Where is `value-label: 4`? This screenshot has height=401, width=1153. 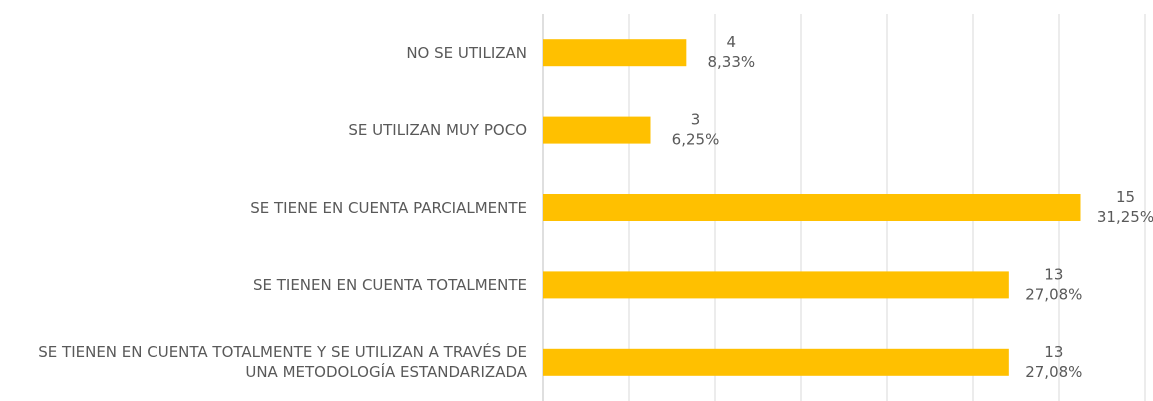 value-label: 4 is located at coordinates (732, 42).